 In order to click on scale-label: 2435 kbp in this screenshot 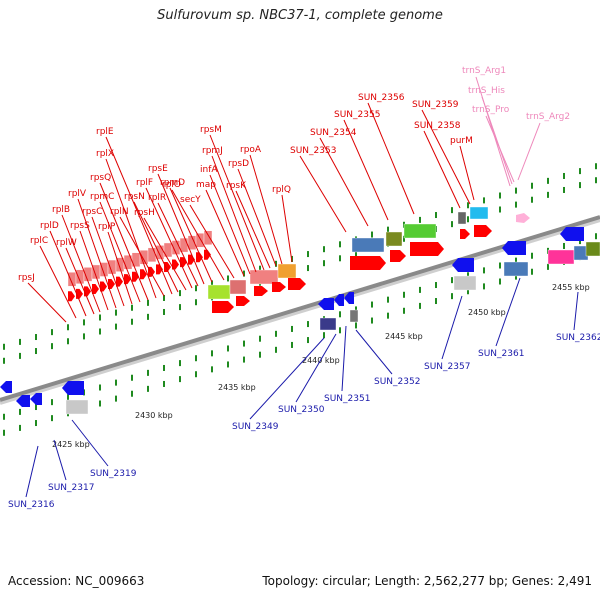, I will do `click(237, 387)`.